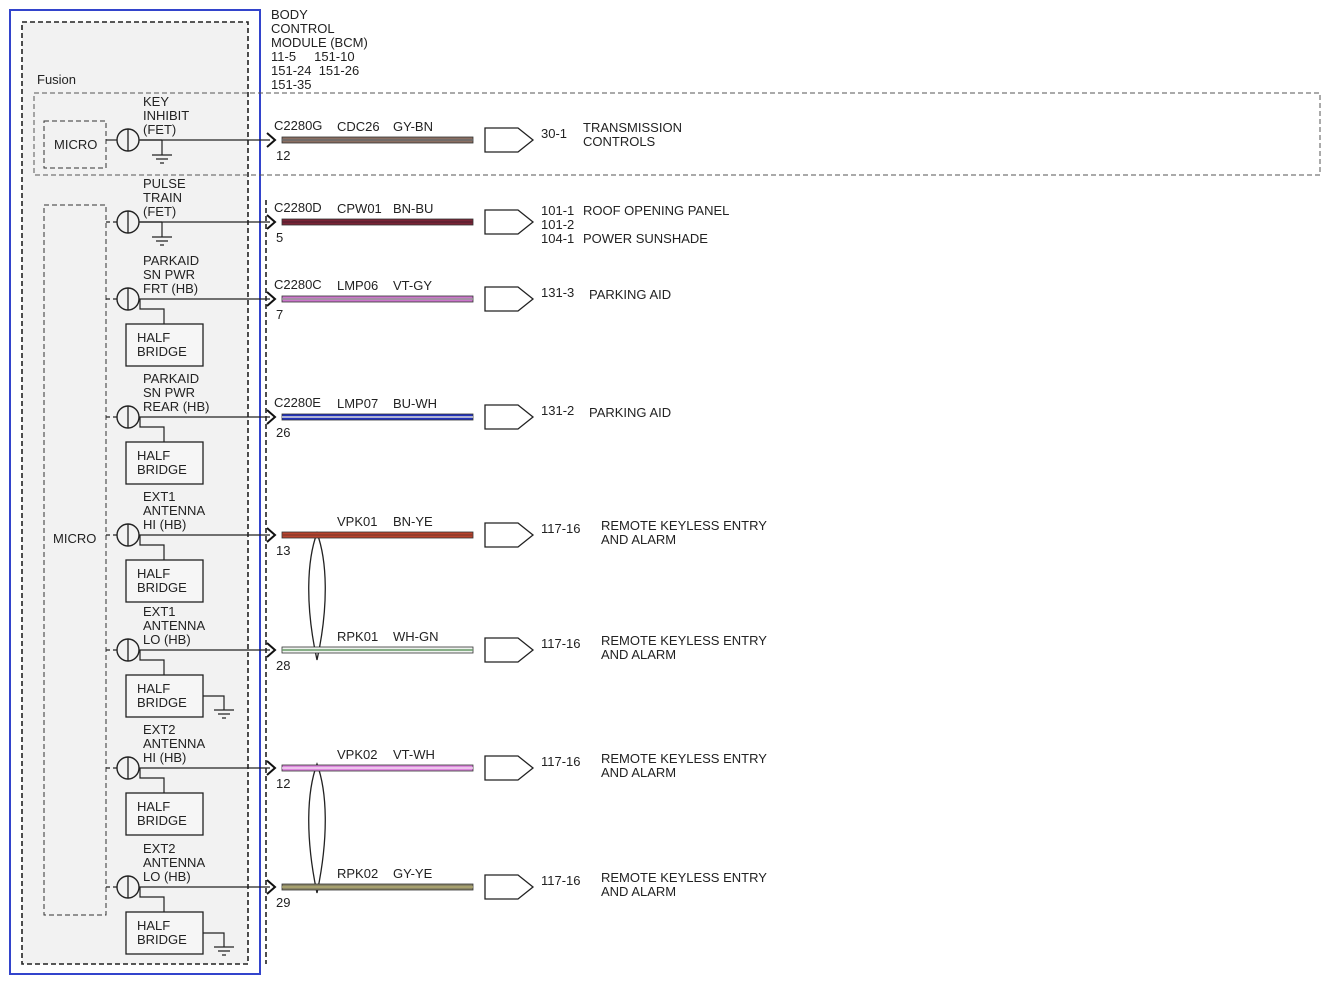 The width and height of the screenshot is (1330, 984). Describe the element at coordinates (283, 902) in the screenshot. I see `pin-number: 29` at that location.